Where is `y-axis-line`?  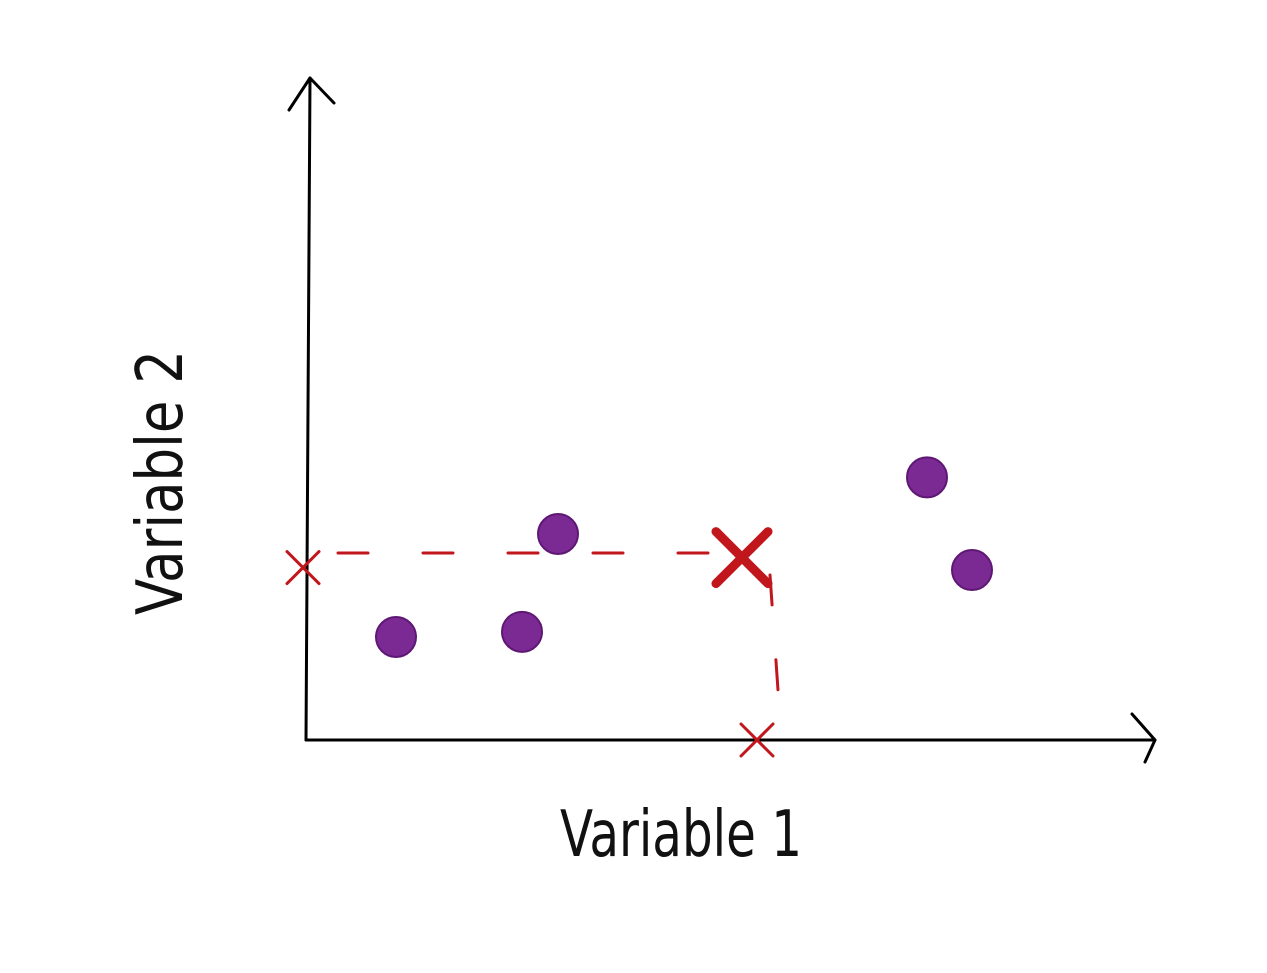 y-axis-line is located at coordinates (308, 409).